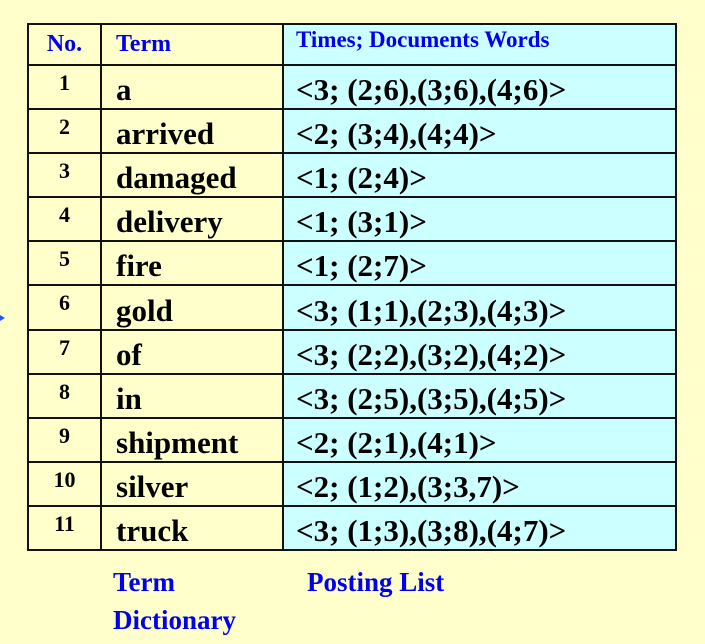 Image resolution: width=705 pixels, height=644 pixels. I want to click on header-no: No., so click(64, 44).